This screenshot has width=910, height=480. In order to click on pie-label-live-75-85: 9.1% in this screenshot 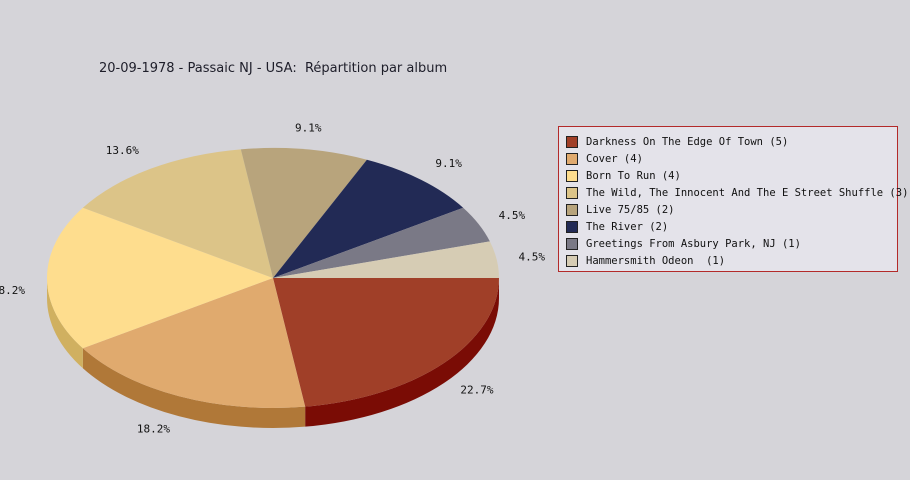, I will do `click(308, 128)`.